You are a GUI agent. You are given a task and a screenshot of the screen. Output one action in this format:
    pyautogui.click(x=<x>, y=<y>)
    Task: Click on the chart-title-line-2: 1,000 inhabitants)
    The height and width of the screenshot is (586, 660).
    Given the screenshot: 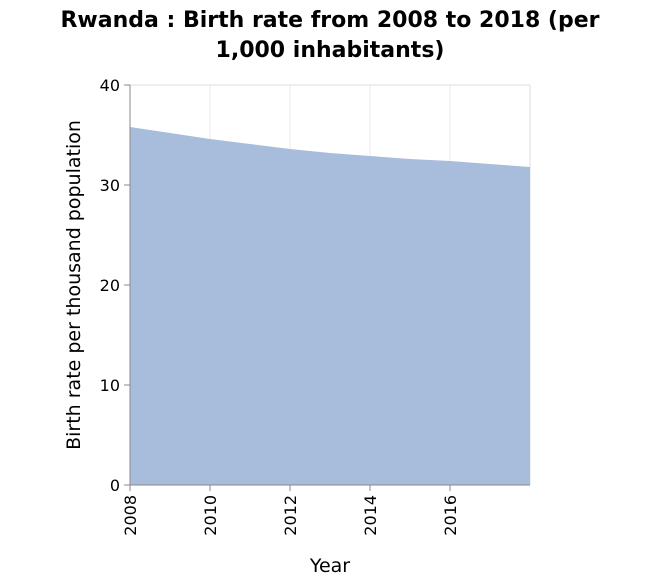 What is the action you would take?
    pyautogui.click(x=330, y=50)
    